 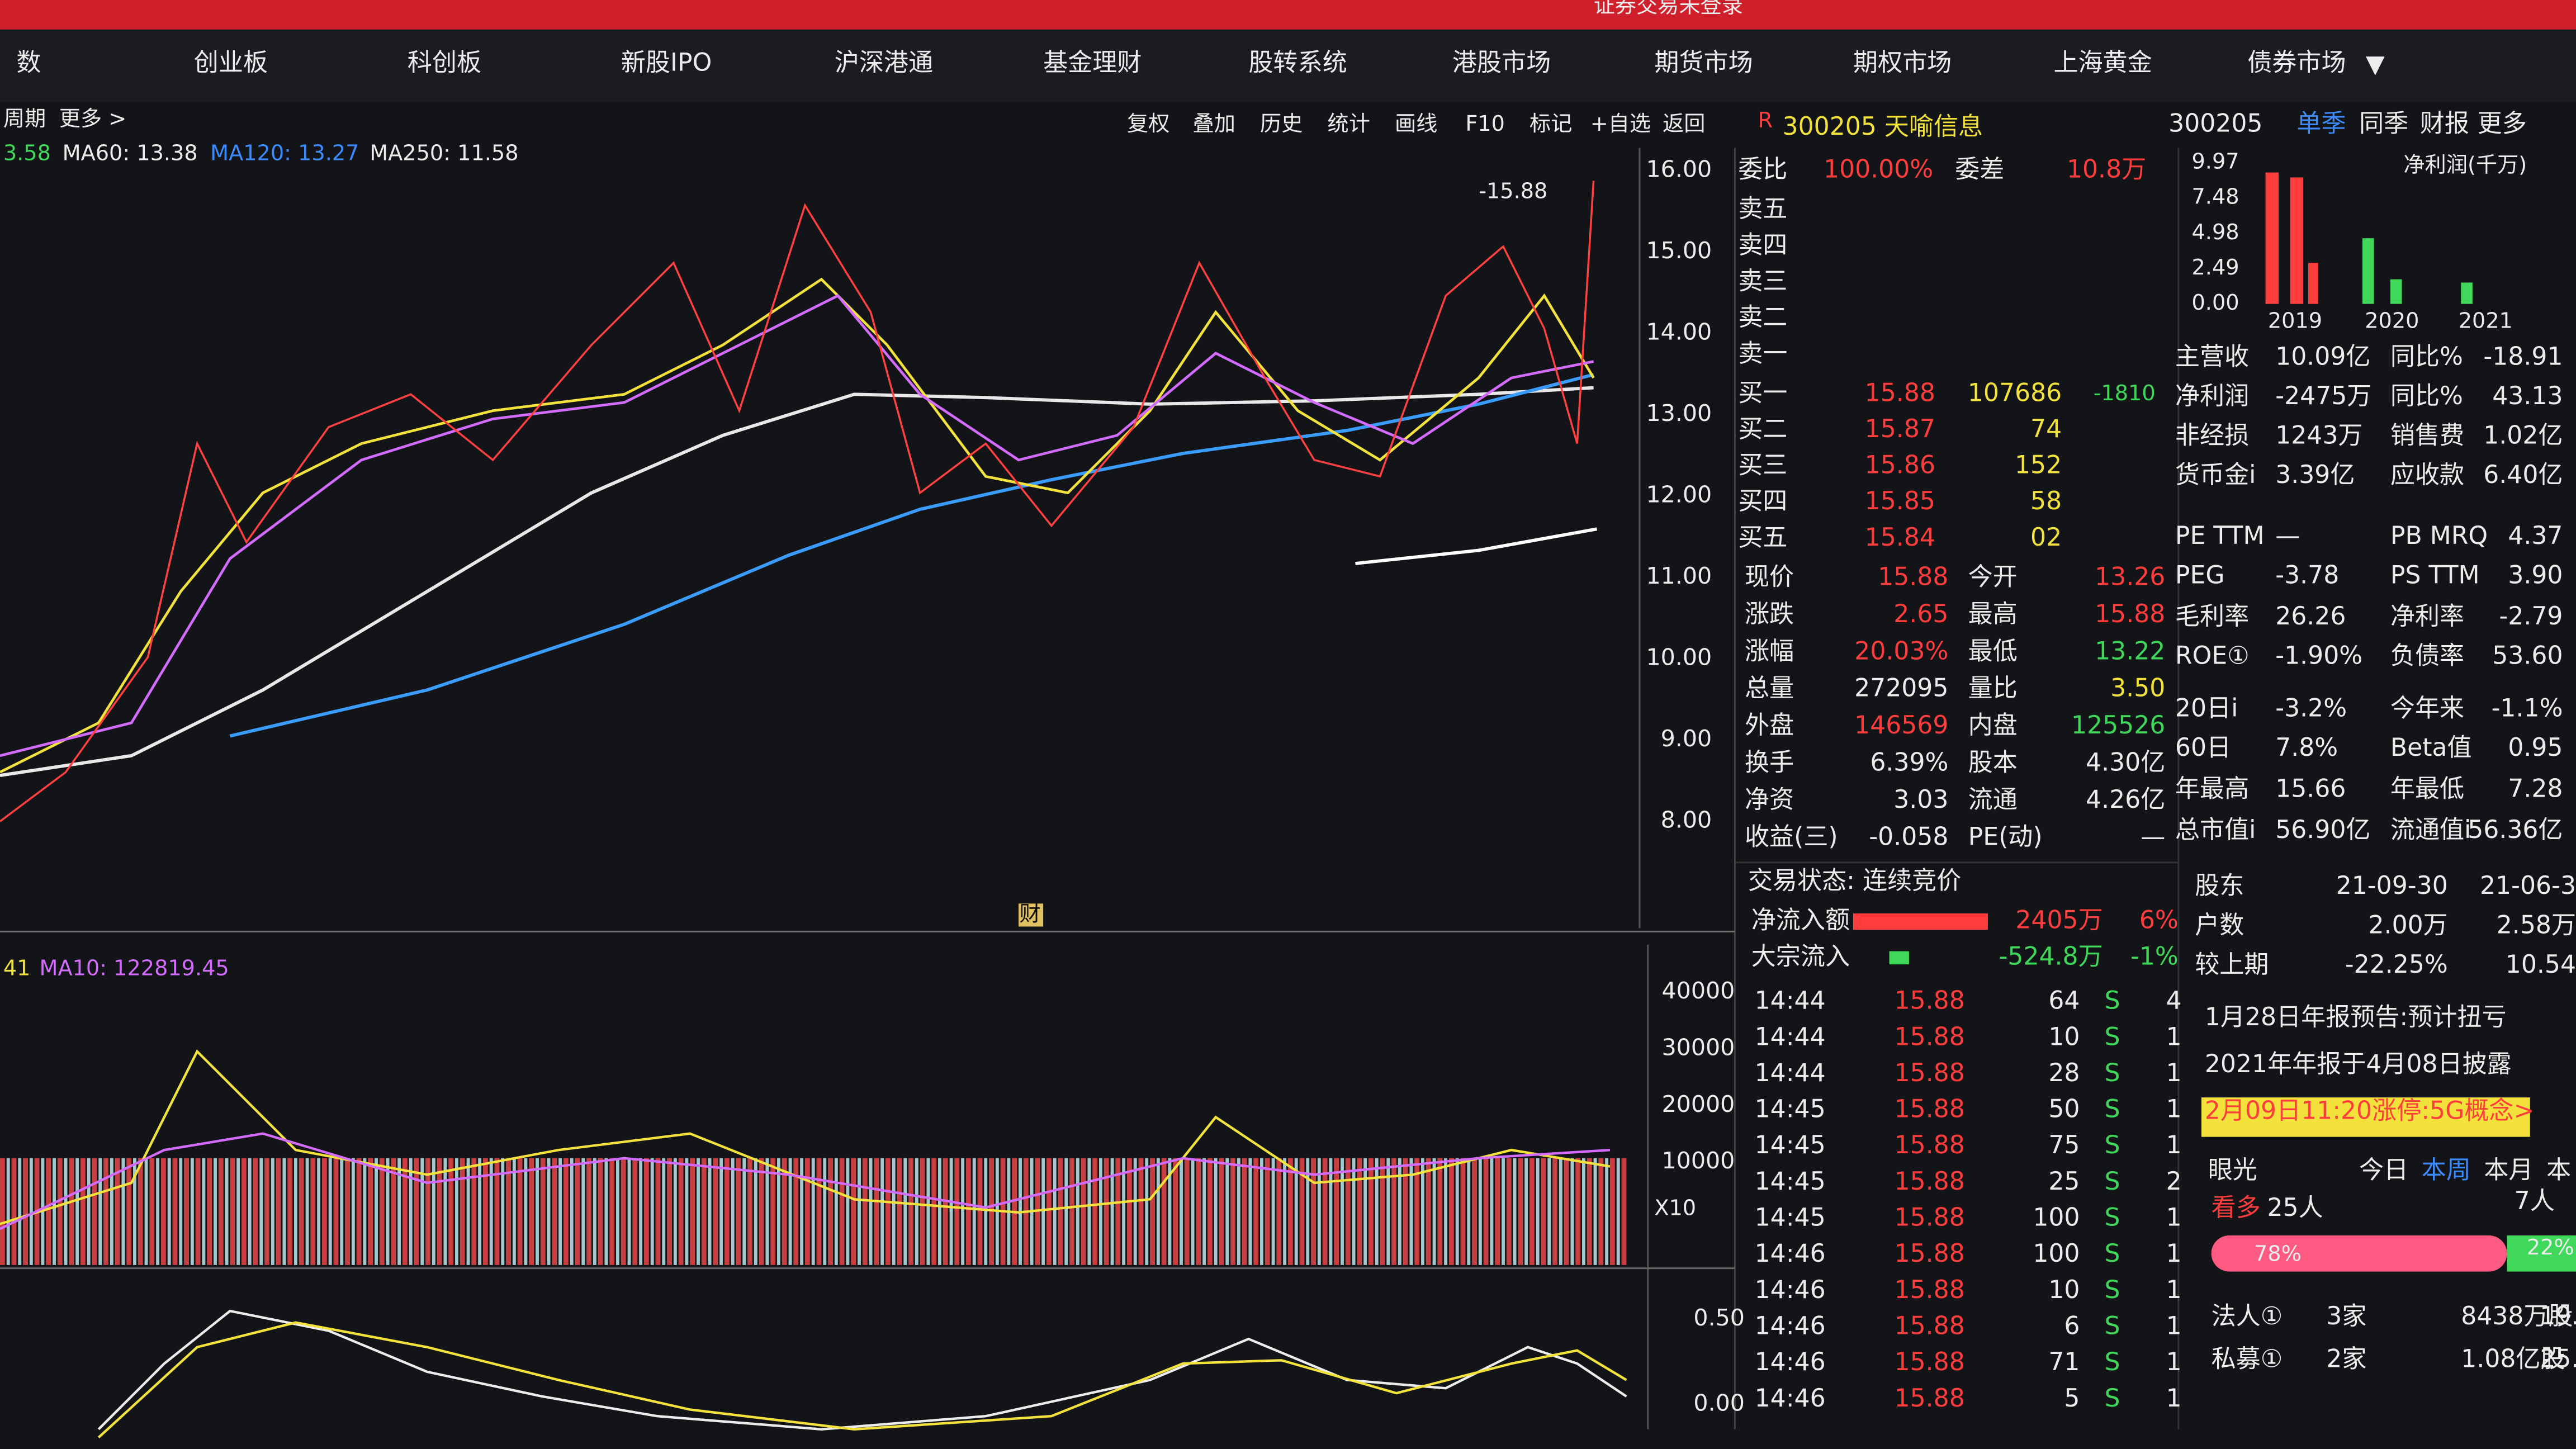 What do you see at coordinates (2137, 689) in the screenshot?
I see `quote-stat: 3.50` at bounding box center [2137, 689].